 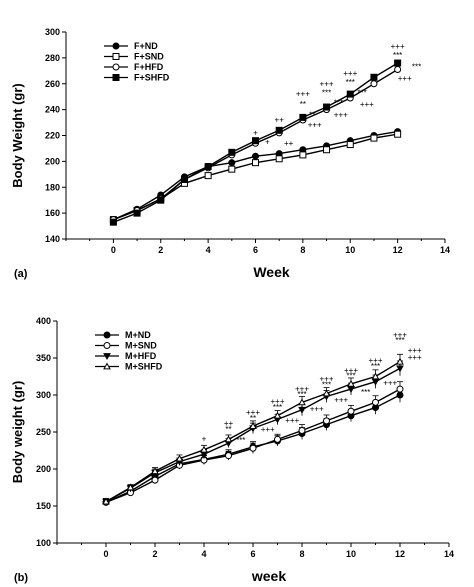 What do you see at coordinates (149, 57) in the screenshot?
I see `legend-entry: F+SND` at bounding box center [149, 57].